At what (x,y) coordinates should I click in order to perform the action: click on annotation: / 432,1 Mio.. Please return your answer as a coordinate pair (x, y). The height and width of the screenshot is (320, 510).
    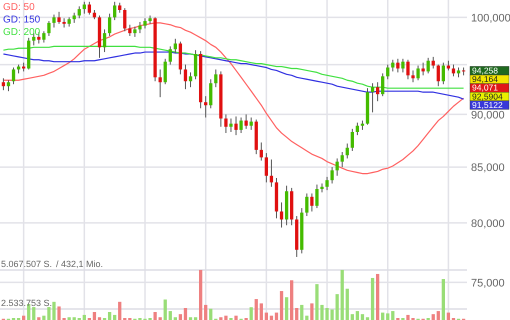
    Looking at the image, I should click on (80, 263).